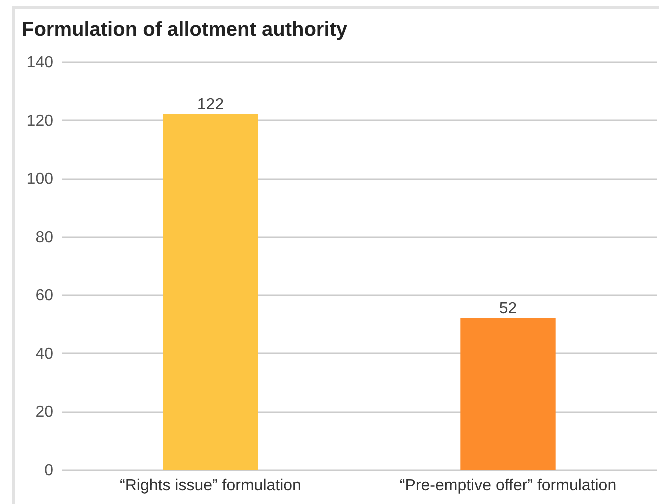 The width and height of the screenshot is (659, 504). I want to click on y-tick-label: 100, so click(40, 179).